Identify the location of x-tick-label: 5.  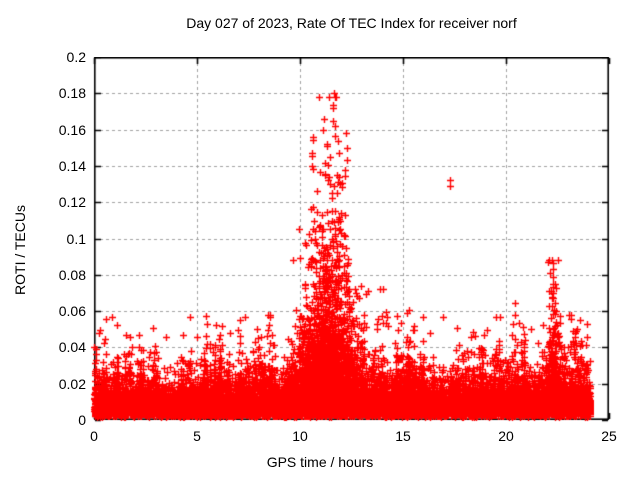
(197, 436).